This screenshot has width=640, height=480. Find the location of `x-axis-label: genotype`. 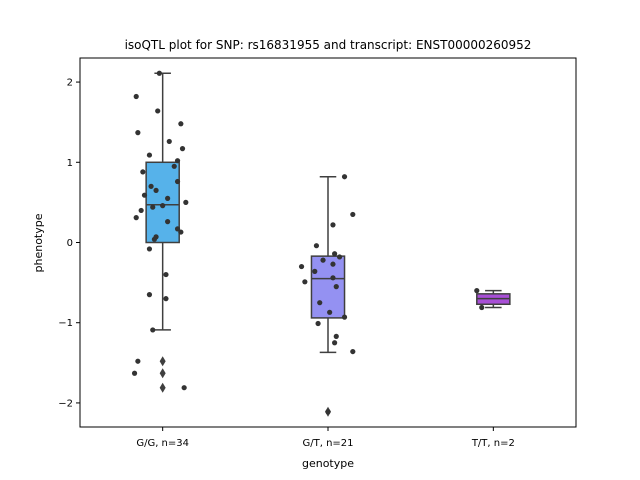

x-axis-label: genotype is located at coordinates (328, 463).